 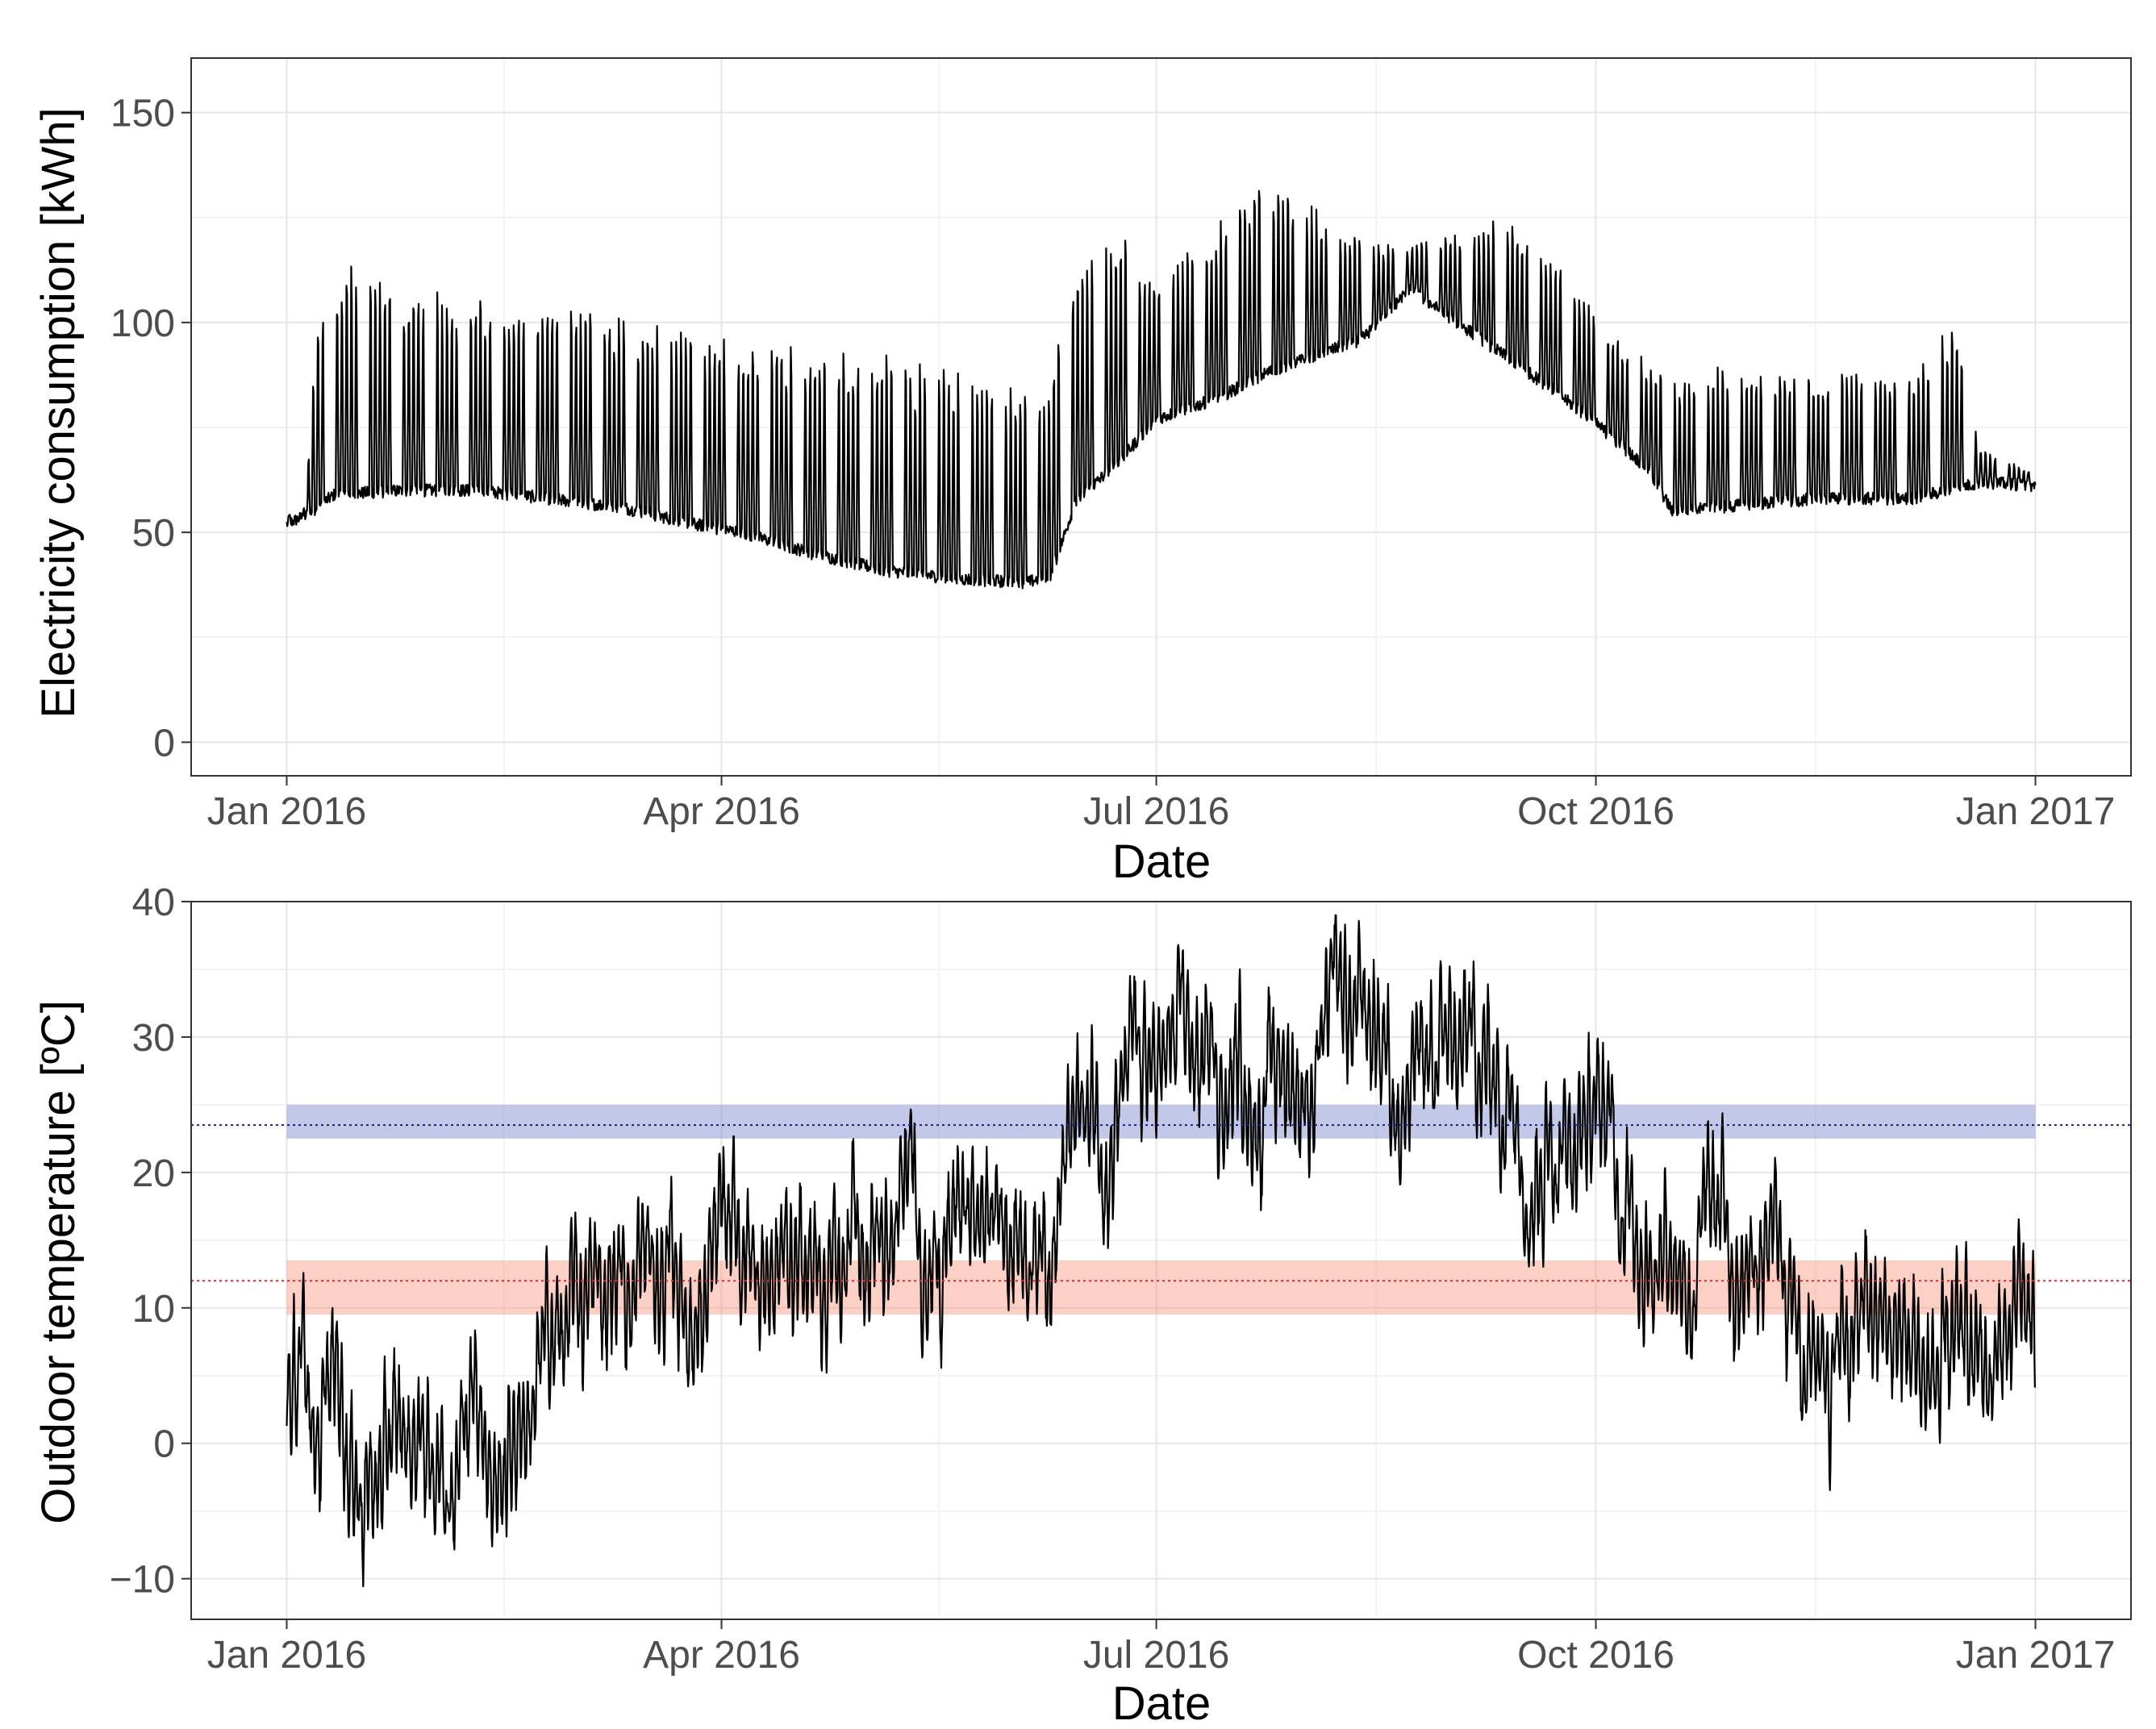 What do you see at coordinates (1161, 1121) in the screenshot?
I see `cooling-band` at bounding box center [1161, 1121].